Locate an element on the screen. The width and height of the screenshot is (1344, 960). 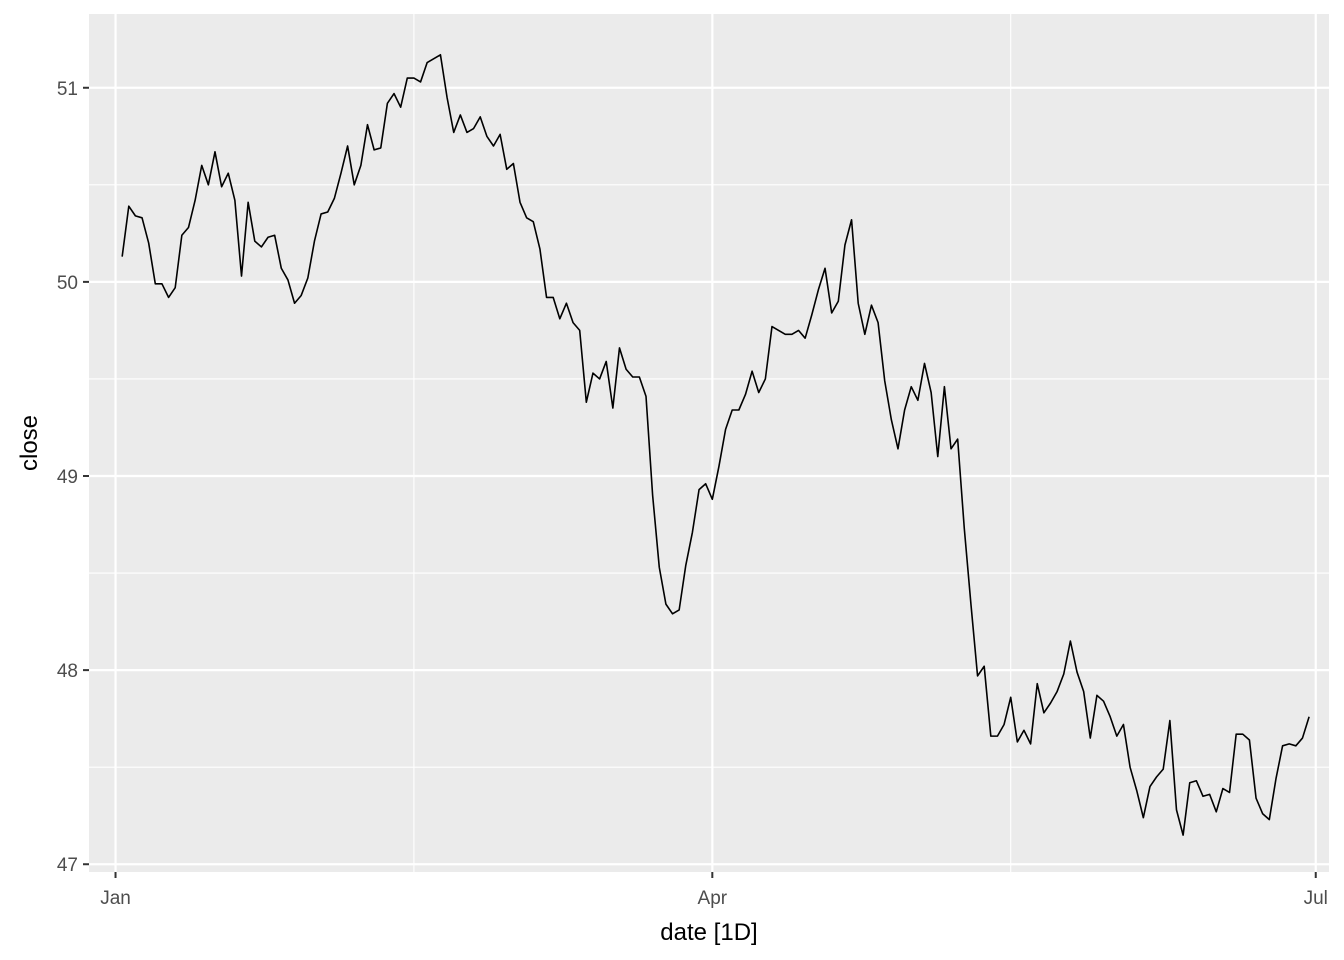
y-tick-label: 51 is located at coordinates (67, 89).